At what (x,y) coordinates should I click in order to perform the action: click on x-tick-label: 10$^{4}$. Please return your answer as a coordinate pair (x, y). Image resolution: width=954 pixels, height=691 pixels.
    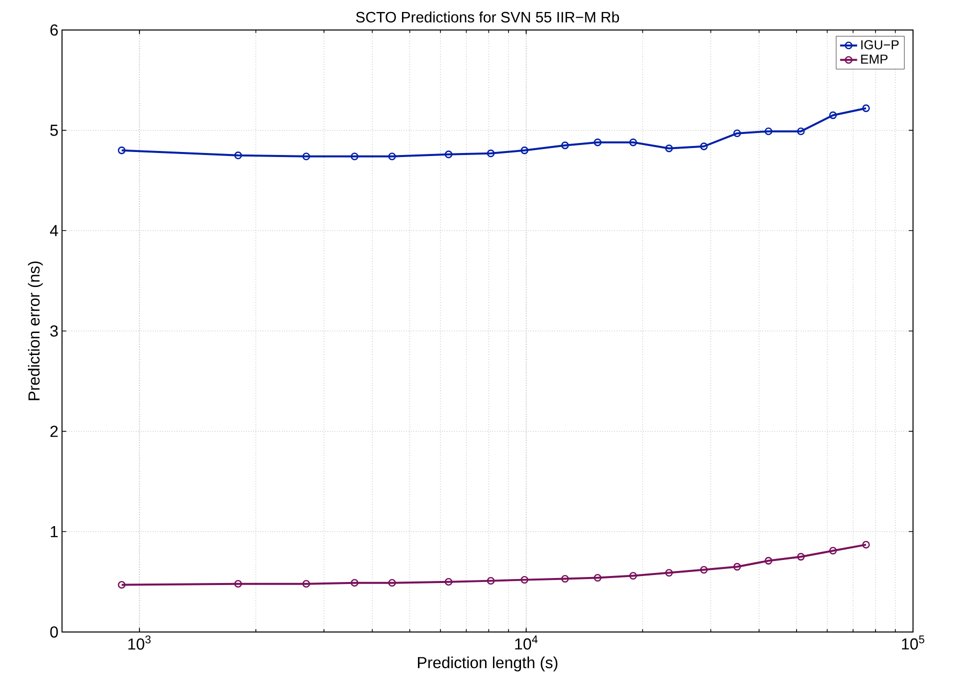
    Looking at the image, I should click on (526, 643).